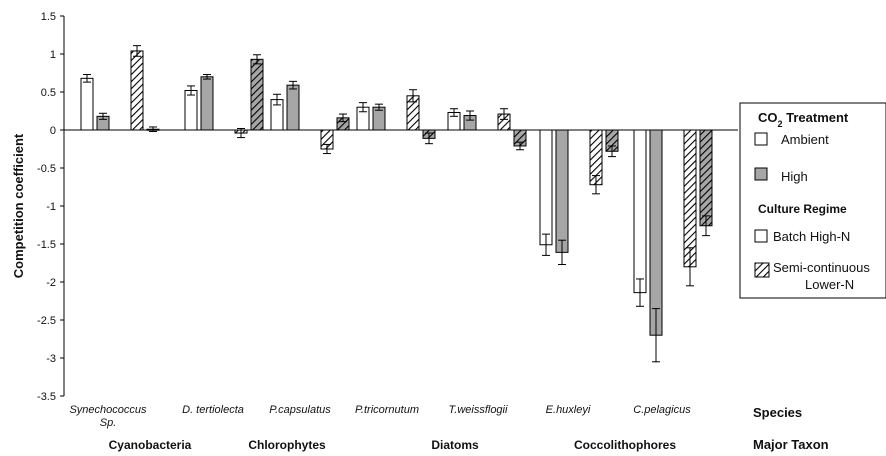  What do you see at coordinates (761, 174) in the screenshot?
I see `legend-high-swatch` at bounding box center [761, 174].